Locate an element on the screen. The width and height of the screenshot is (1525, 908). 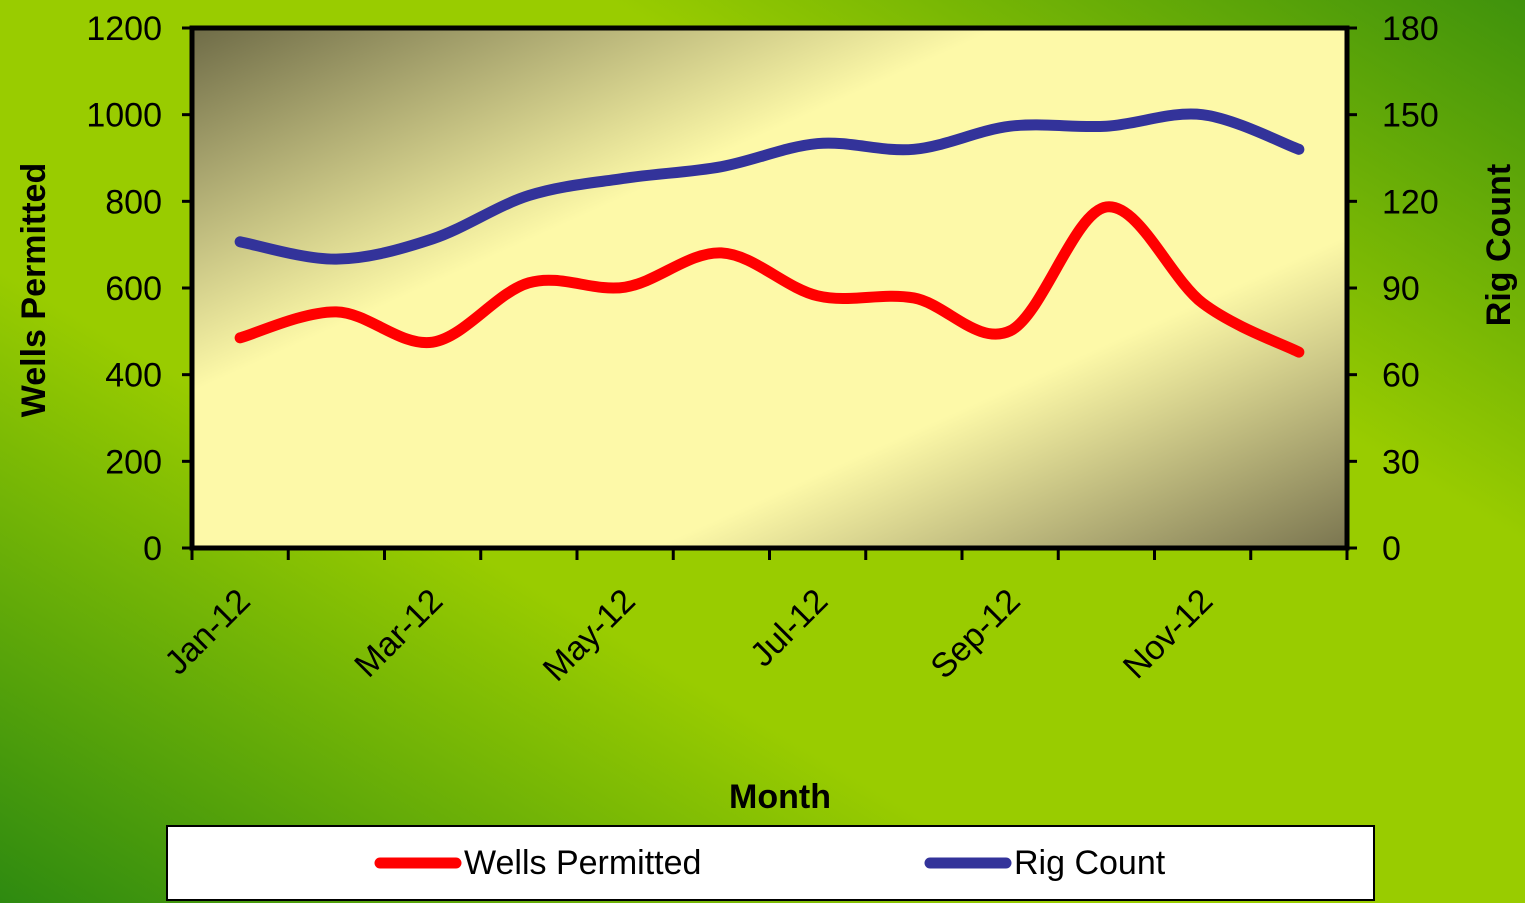
y-tick-label: 0 is located at coordinates (152, 549).